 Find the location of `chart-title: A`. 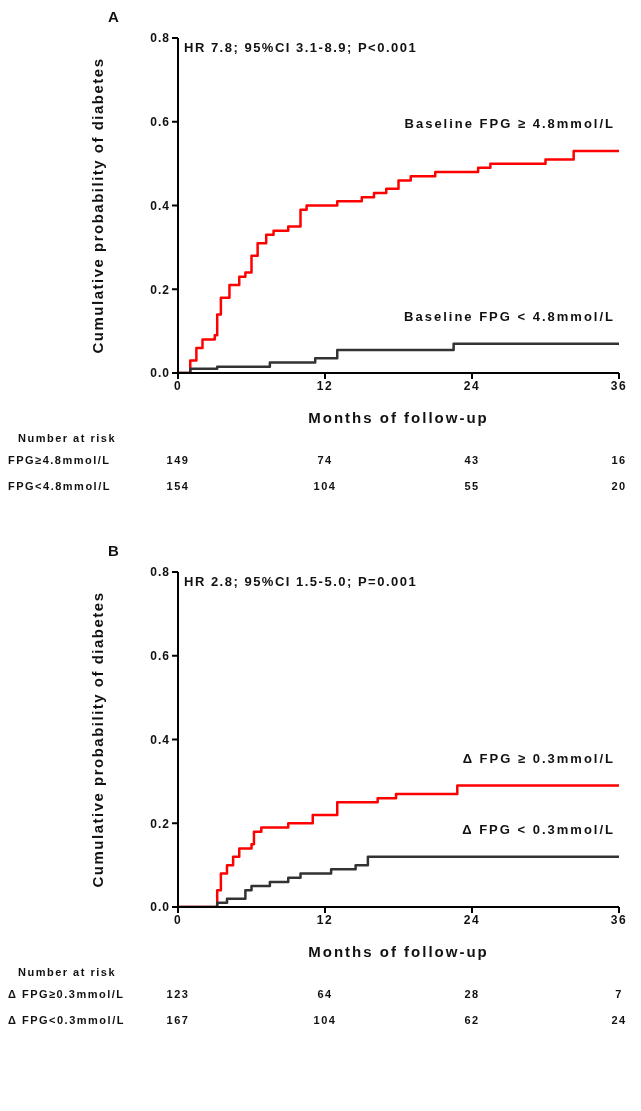

chart-title: A is located at coordinates (114, 17).